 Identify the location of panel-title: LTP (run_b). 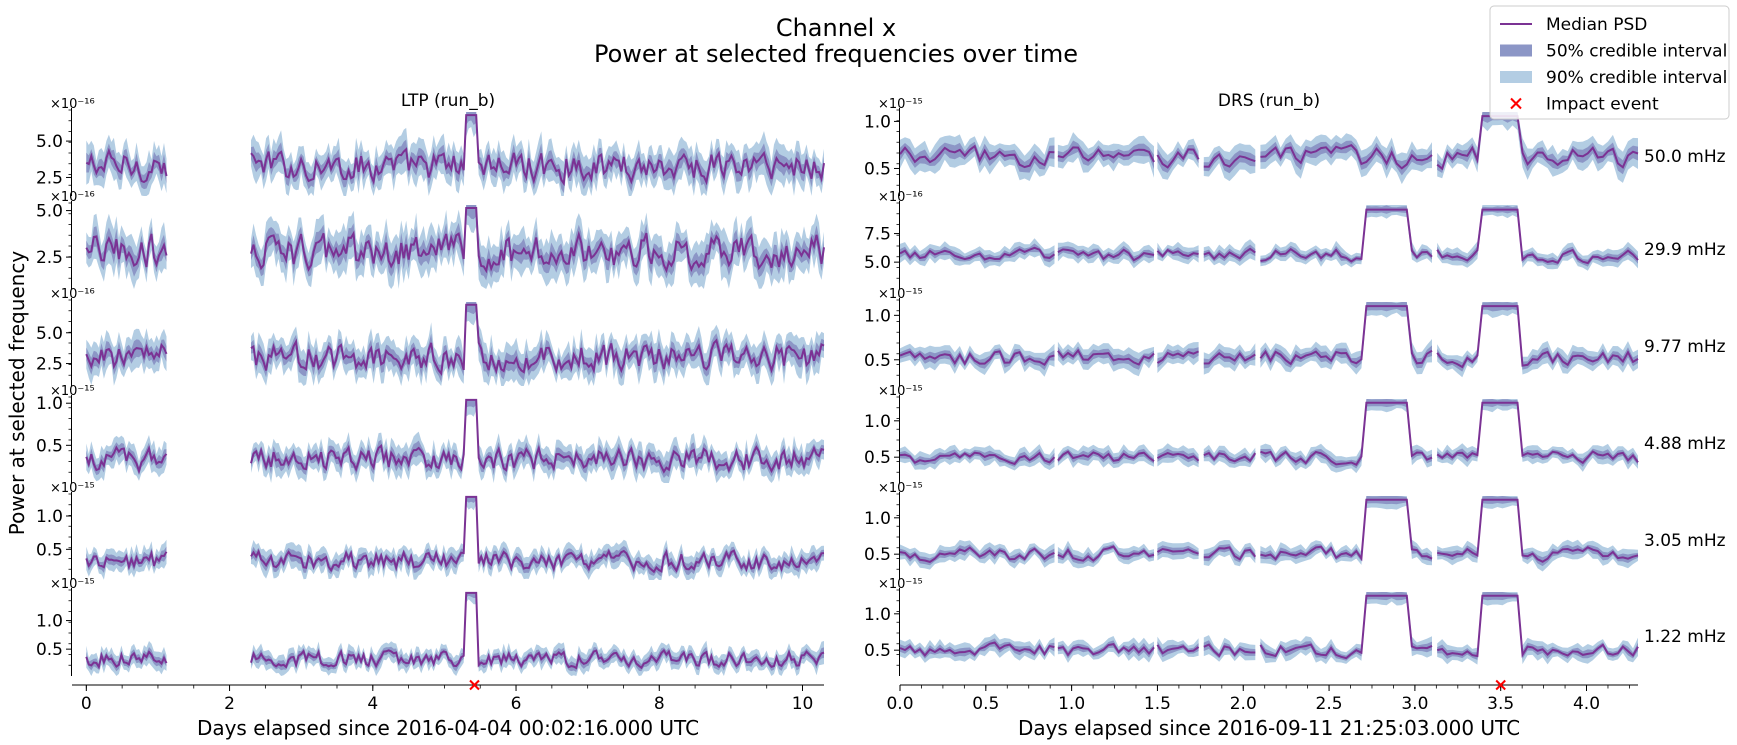
(448, 101).